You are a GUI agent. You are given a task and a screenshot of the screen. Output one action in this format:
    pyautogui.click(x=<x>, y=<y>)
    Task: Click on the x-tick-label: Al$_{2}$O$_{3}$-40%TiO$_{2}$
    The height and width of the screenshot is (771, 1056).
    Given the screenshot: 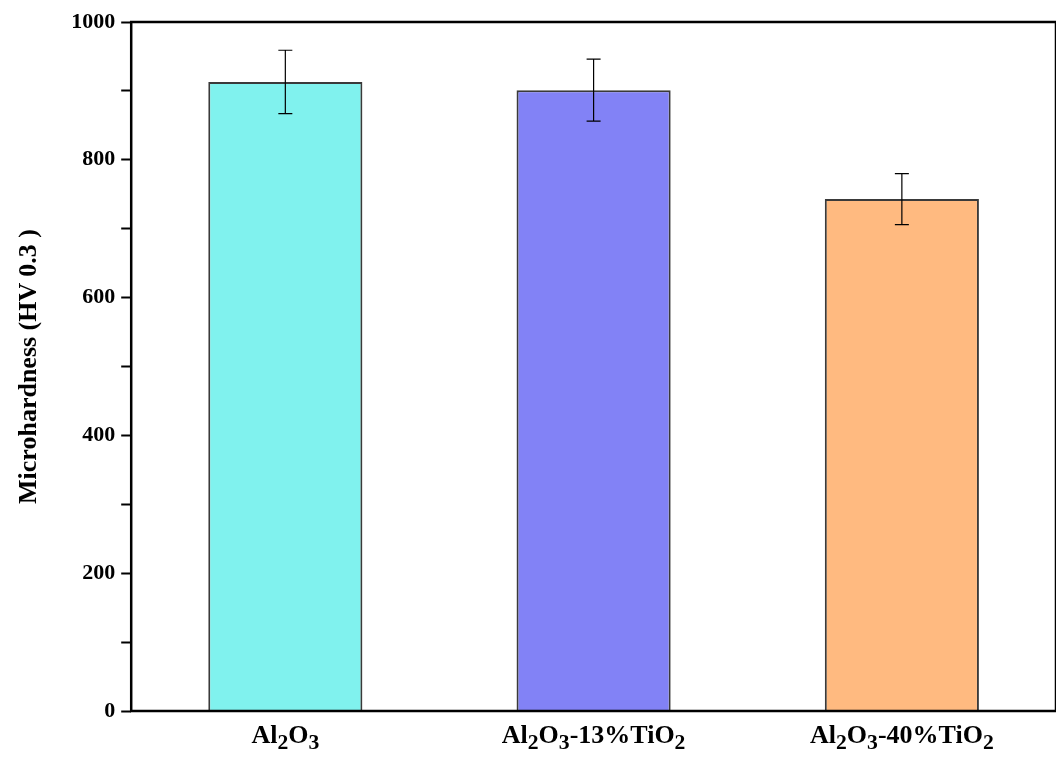 What is the action you would take?
    pyautogui.click(x=902, y=737)
    